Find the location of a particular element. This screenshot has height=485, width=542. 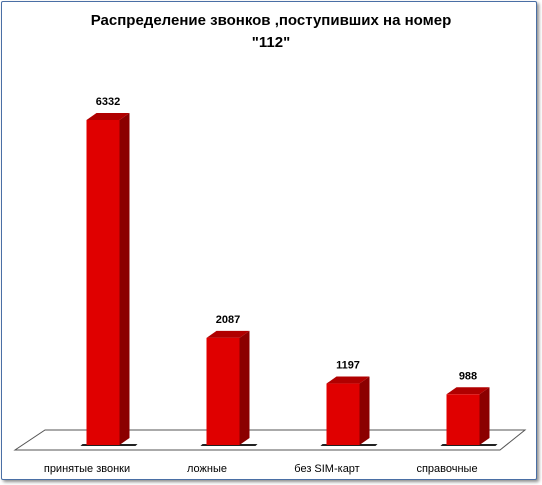

category-label-3: справочные is located at coordinates (446, 469).